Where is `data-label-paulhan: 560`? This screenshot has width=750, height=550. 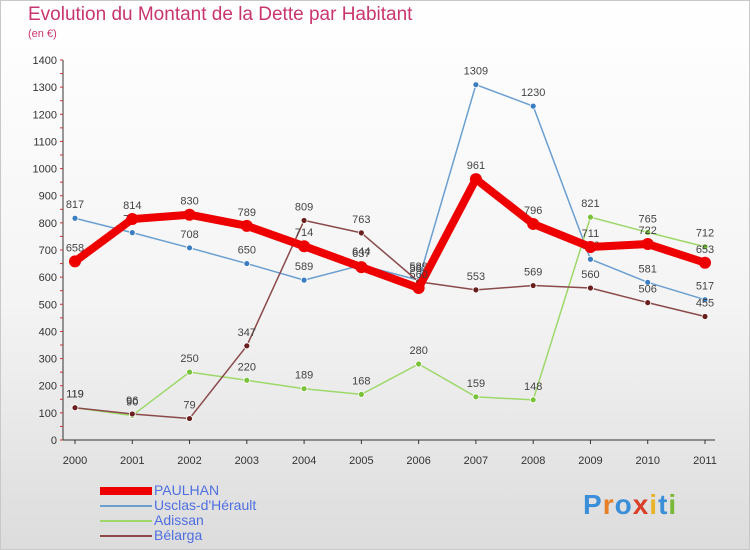 data-label-paulhan: 560 is located at coordinates (418, 275).